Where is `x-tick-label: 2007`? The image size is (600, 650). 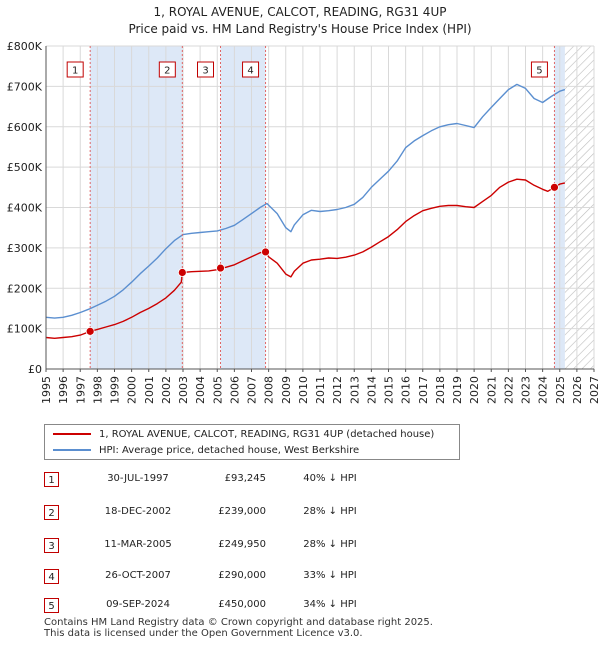 x-tick-label: 2007 is located at coordinates (252, 390).